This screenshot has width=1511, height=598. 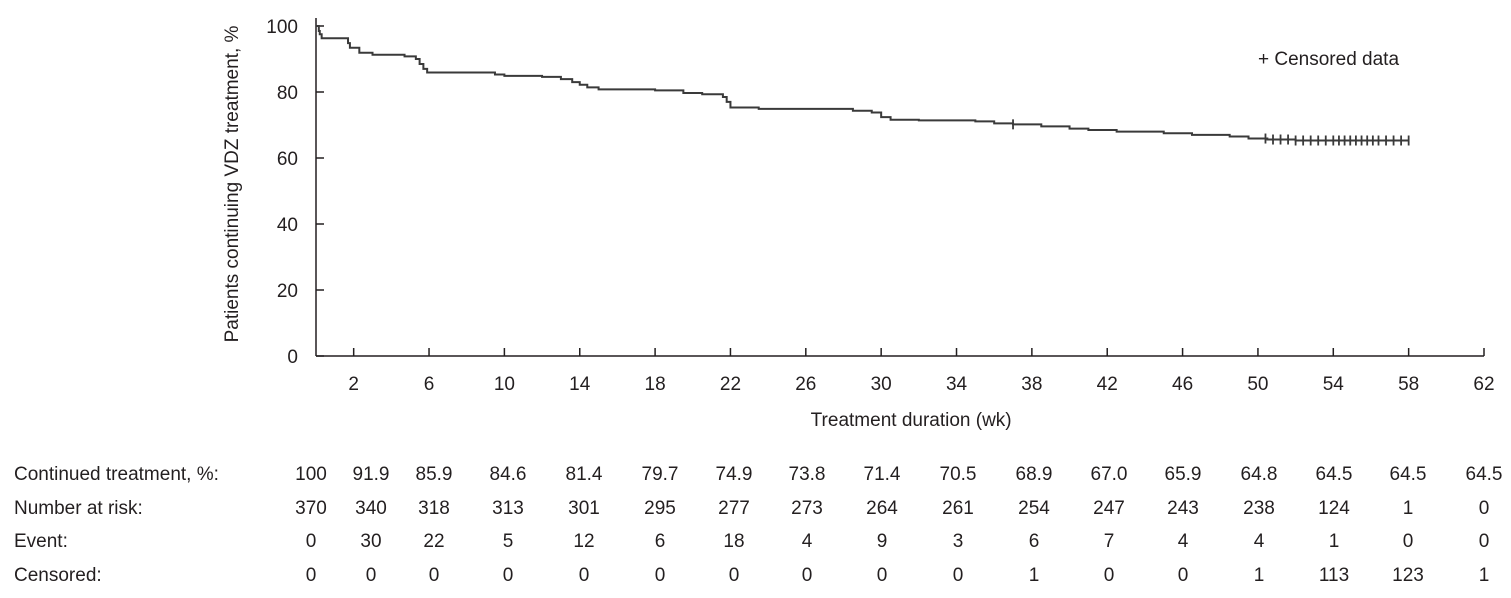 What do you see at coordinates (958, 474) in the screenshot?
I see `risk-cell: 70.5` at bounding box center [958, 474].